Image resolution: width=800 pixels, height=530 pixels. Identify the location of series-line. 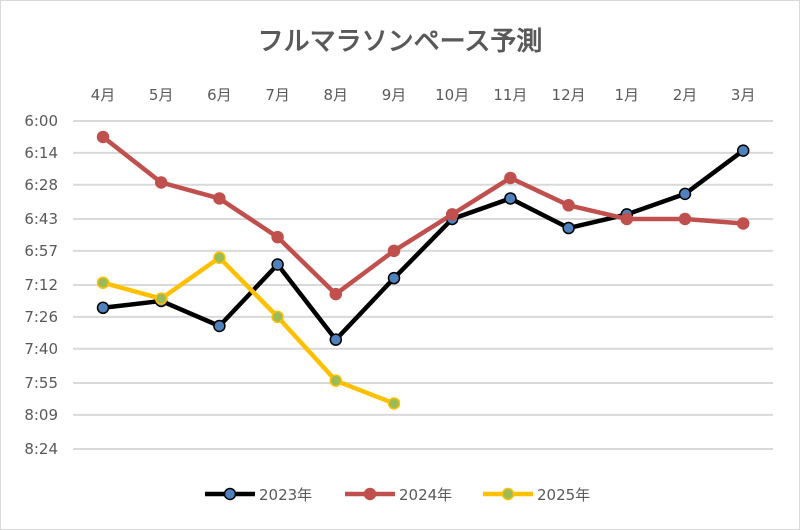
(248, 330).